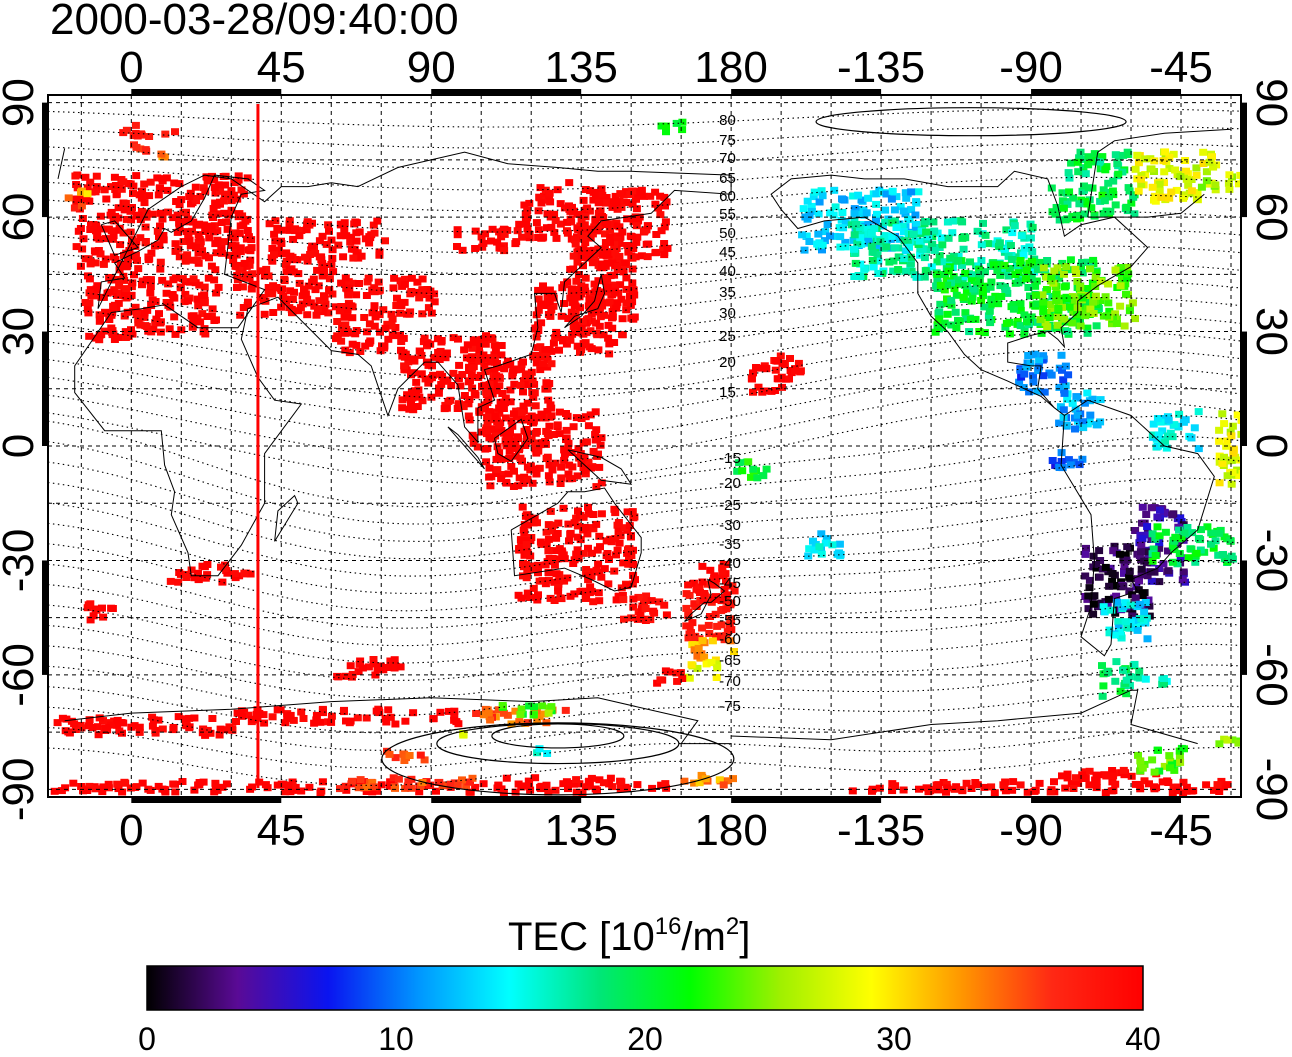 This screenshot has height=1057, width=1292. Describe the element at coordinates (585, 301) in the screenshot. I see `coastline` at that location.